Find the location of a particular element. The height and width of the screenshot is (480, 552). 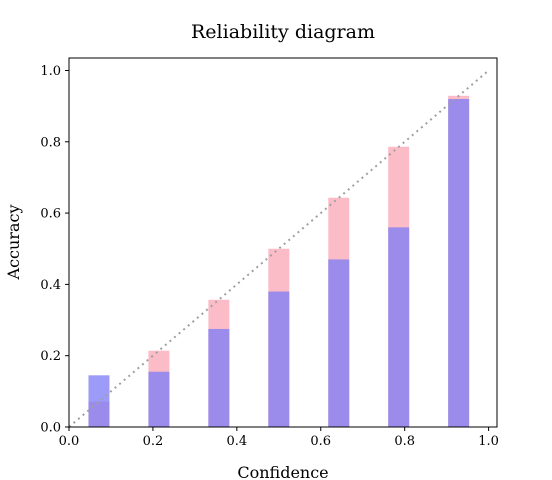

x-tick-label-3: 0.6 is located at coordinates (320, 441).